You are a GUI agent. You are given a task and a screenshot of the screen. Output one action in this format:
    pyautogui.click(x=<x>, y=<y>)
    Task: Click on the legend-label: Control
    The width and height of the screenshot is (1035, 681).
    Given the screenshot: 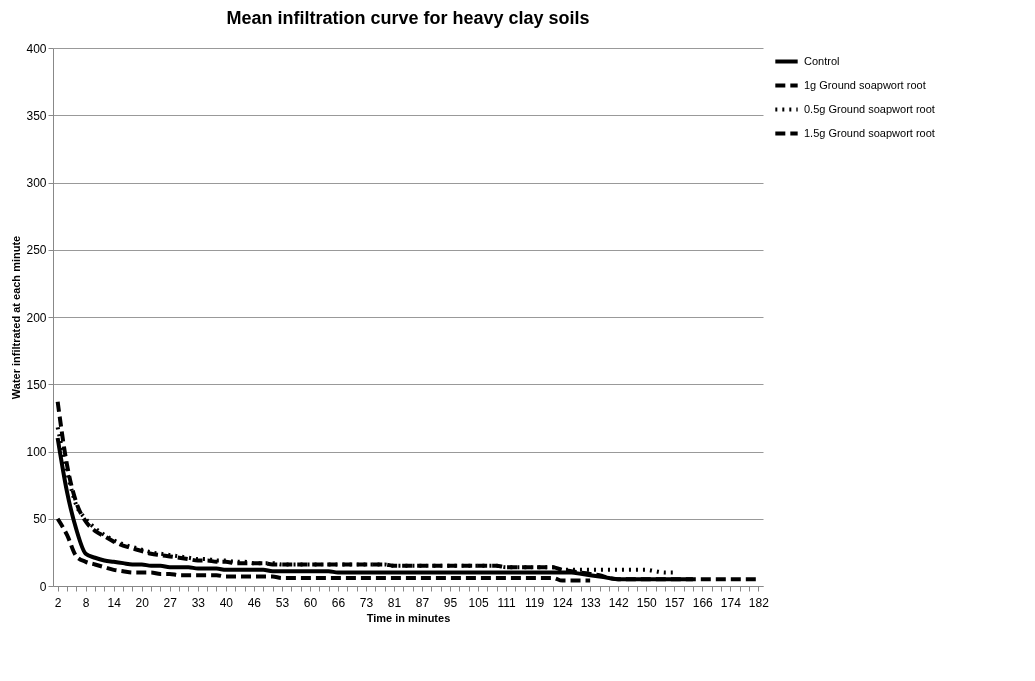 What is the action you would take?
    pyautogui.click(x=822, y=60)
    